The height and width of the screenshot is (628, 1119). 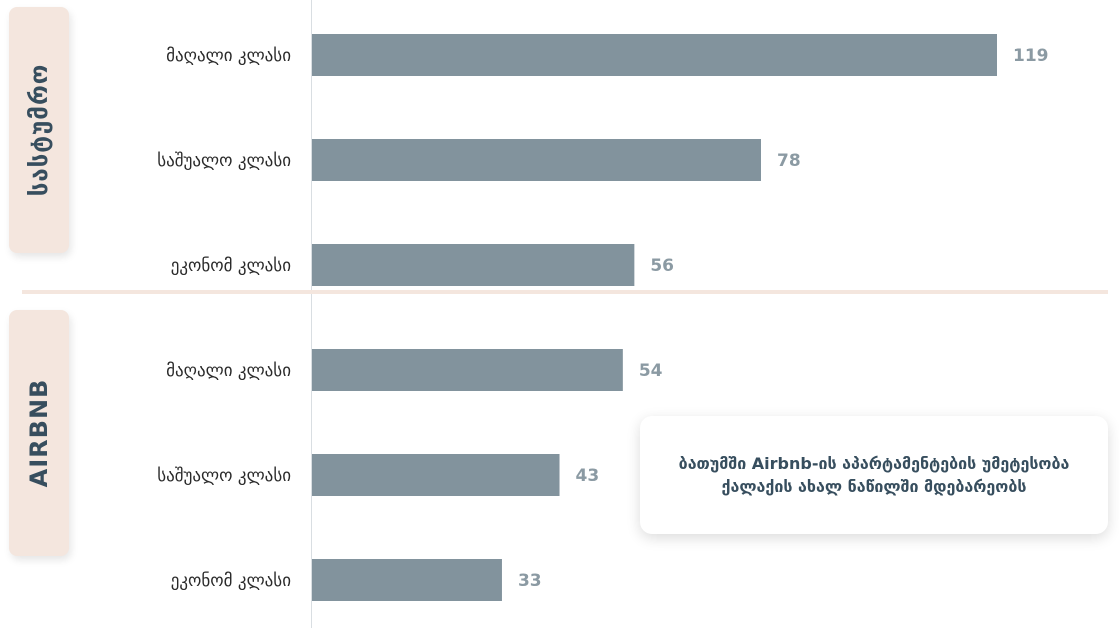 What do you see at coordinates (789, 161) in the screenshot?
I see `value-label-g0-1: 78` at bounding box center [789, 161].